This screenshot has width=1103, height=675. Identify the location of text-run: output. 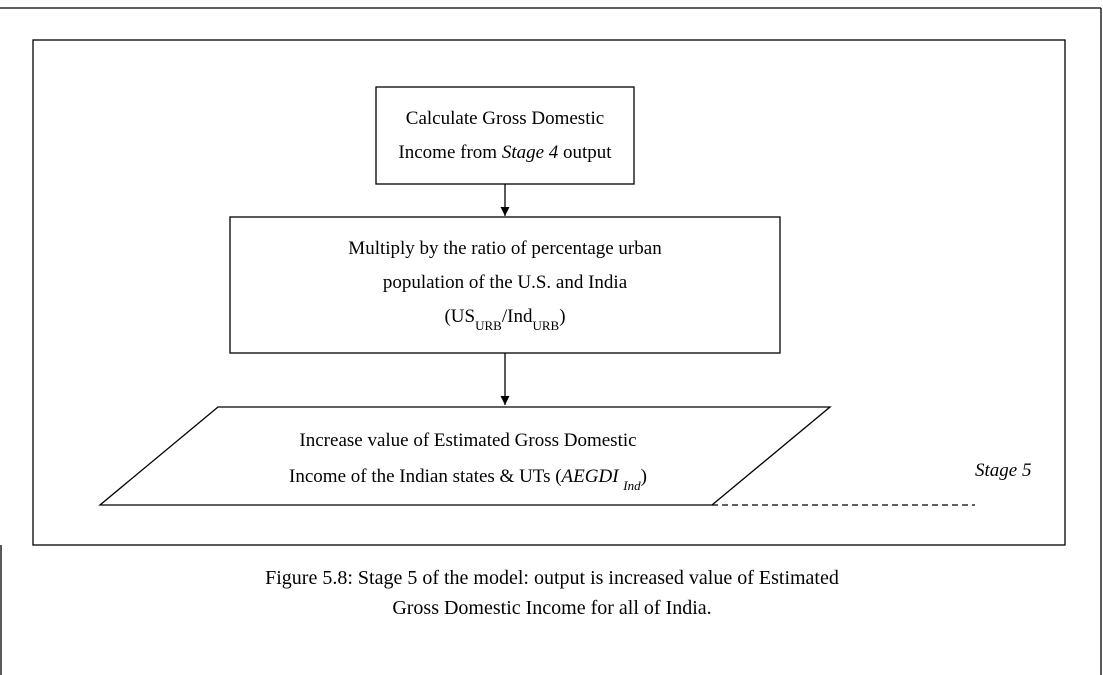
(587, 152).